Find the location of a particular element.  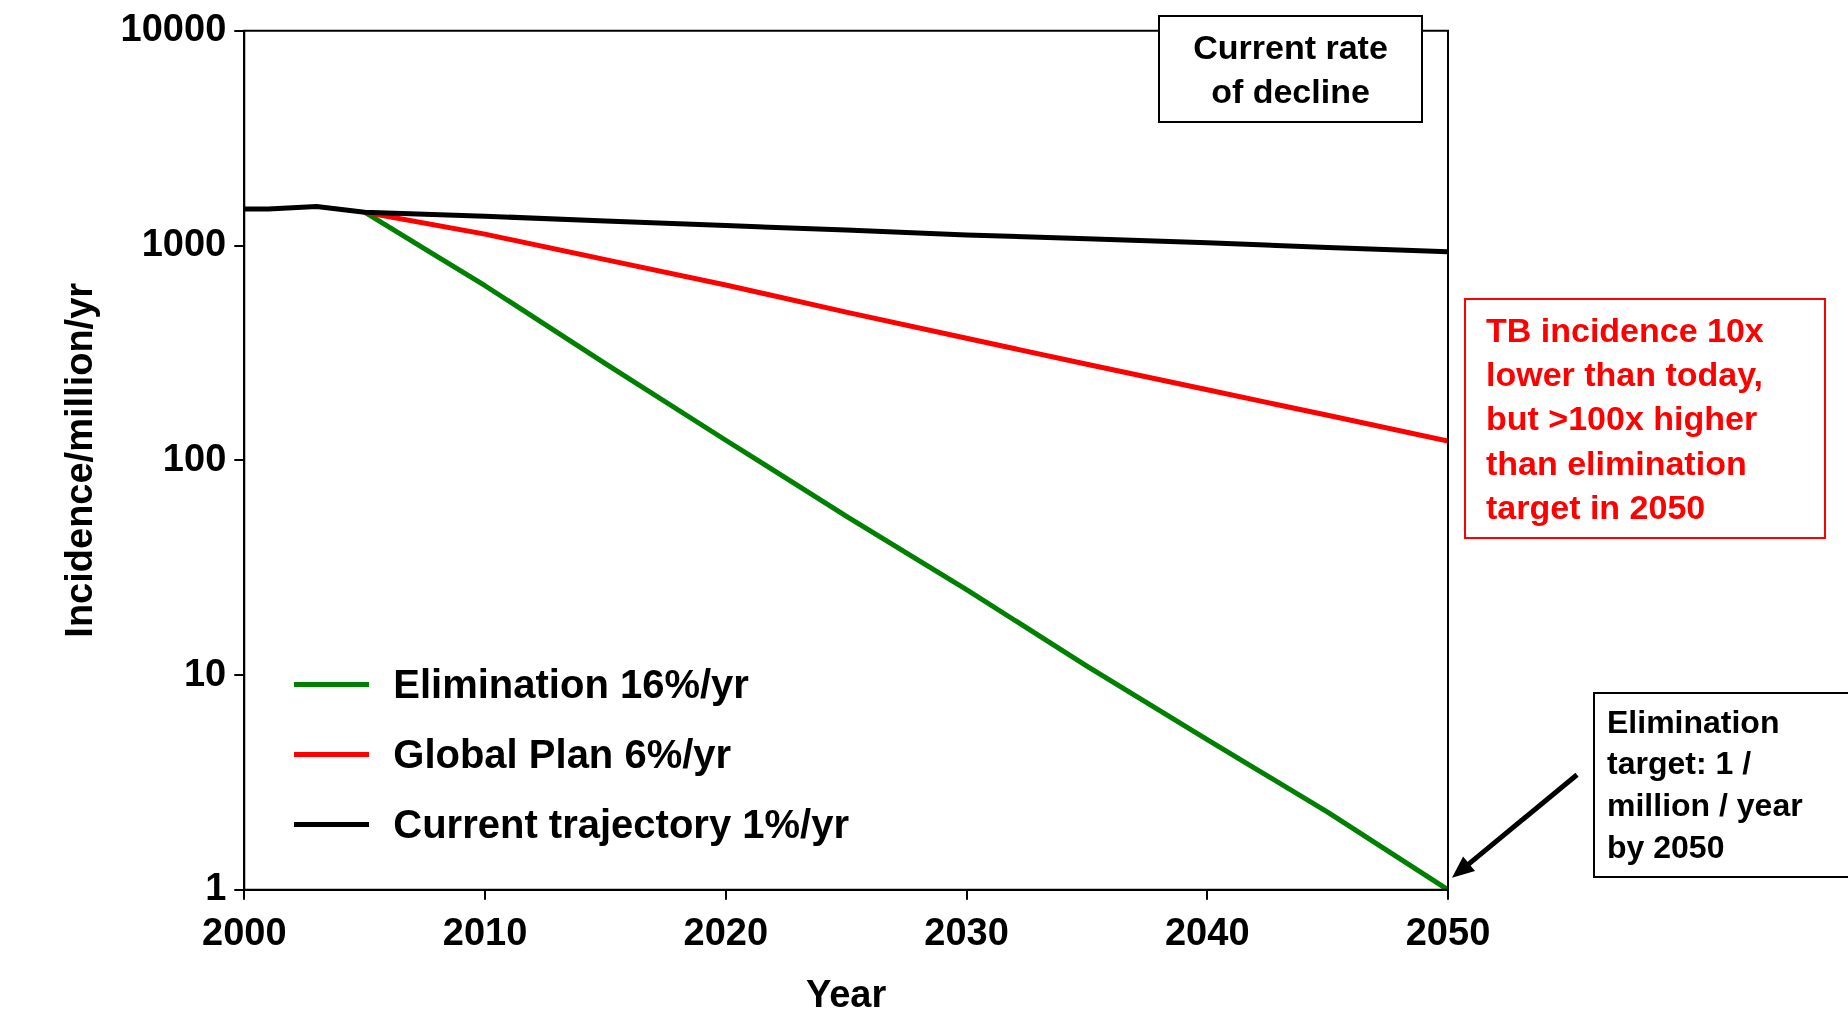

x-tick-label: 2050 is located at coordinates (1448, 932).